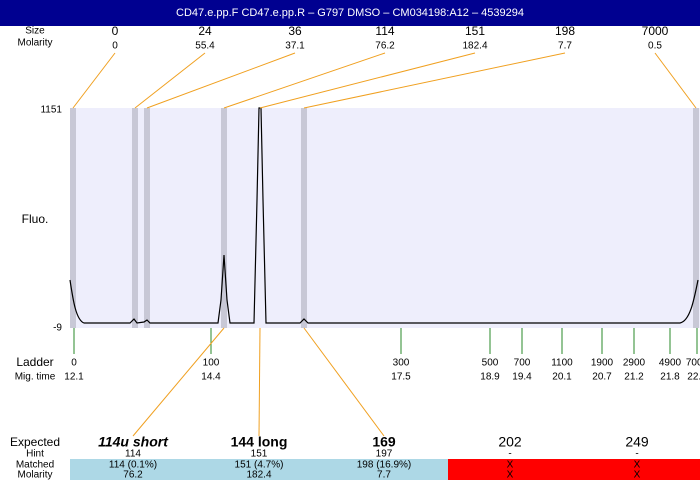  I want to click on matched-molarity: 76.2, so click(133, 475).